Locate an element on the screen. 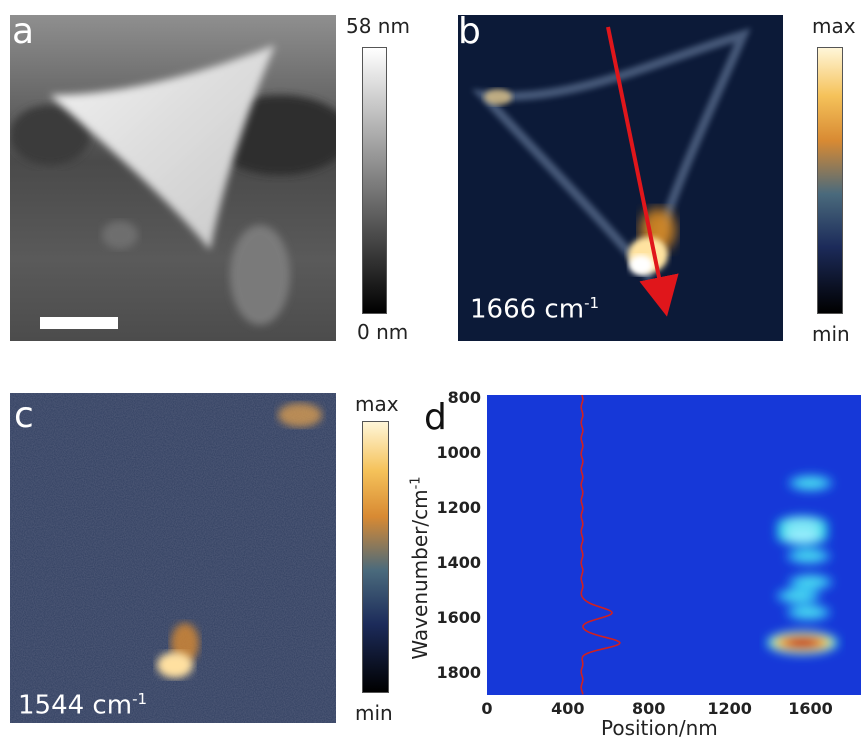 The image size is (863, 742). colorbar-c-min: min is located at coordinates (374, 713).